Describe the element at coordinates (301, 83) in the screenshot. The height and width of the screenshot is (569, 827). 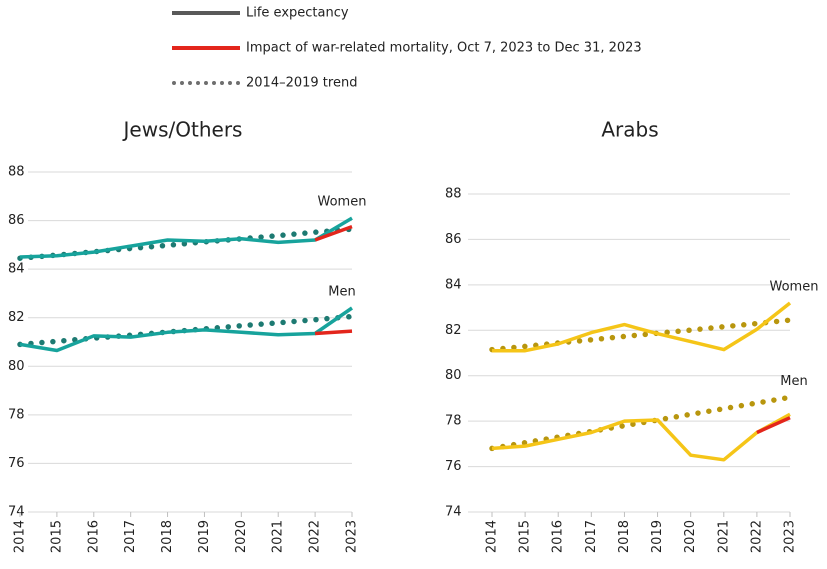
I see `legend-label: 2014–2019 trend` at that location.